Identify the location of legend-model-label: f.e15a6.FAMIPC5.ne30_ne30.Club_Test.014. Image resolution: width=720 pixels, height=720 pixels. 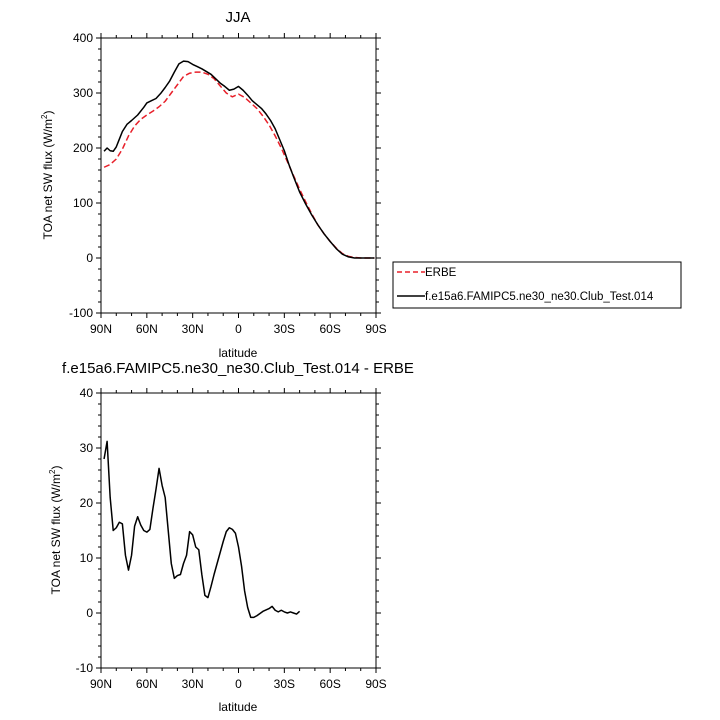
(539, 297).